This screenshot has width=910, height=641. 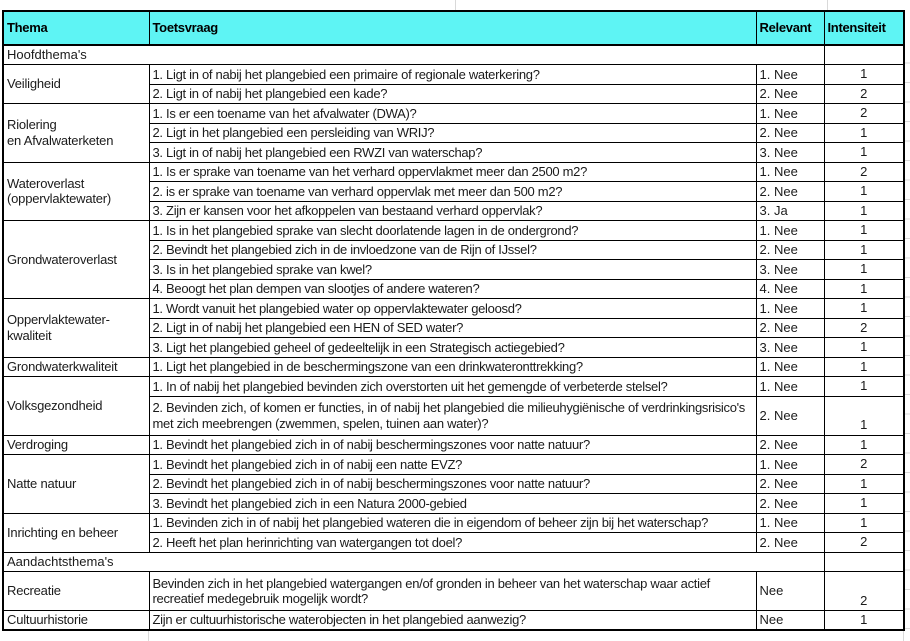 What do you see at coordinates (790, 288) in the screenshot?
I see `cell-relevant: 4. Nee` at bounding box center [790, 288].